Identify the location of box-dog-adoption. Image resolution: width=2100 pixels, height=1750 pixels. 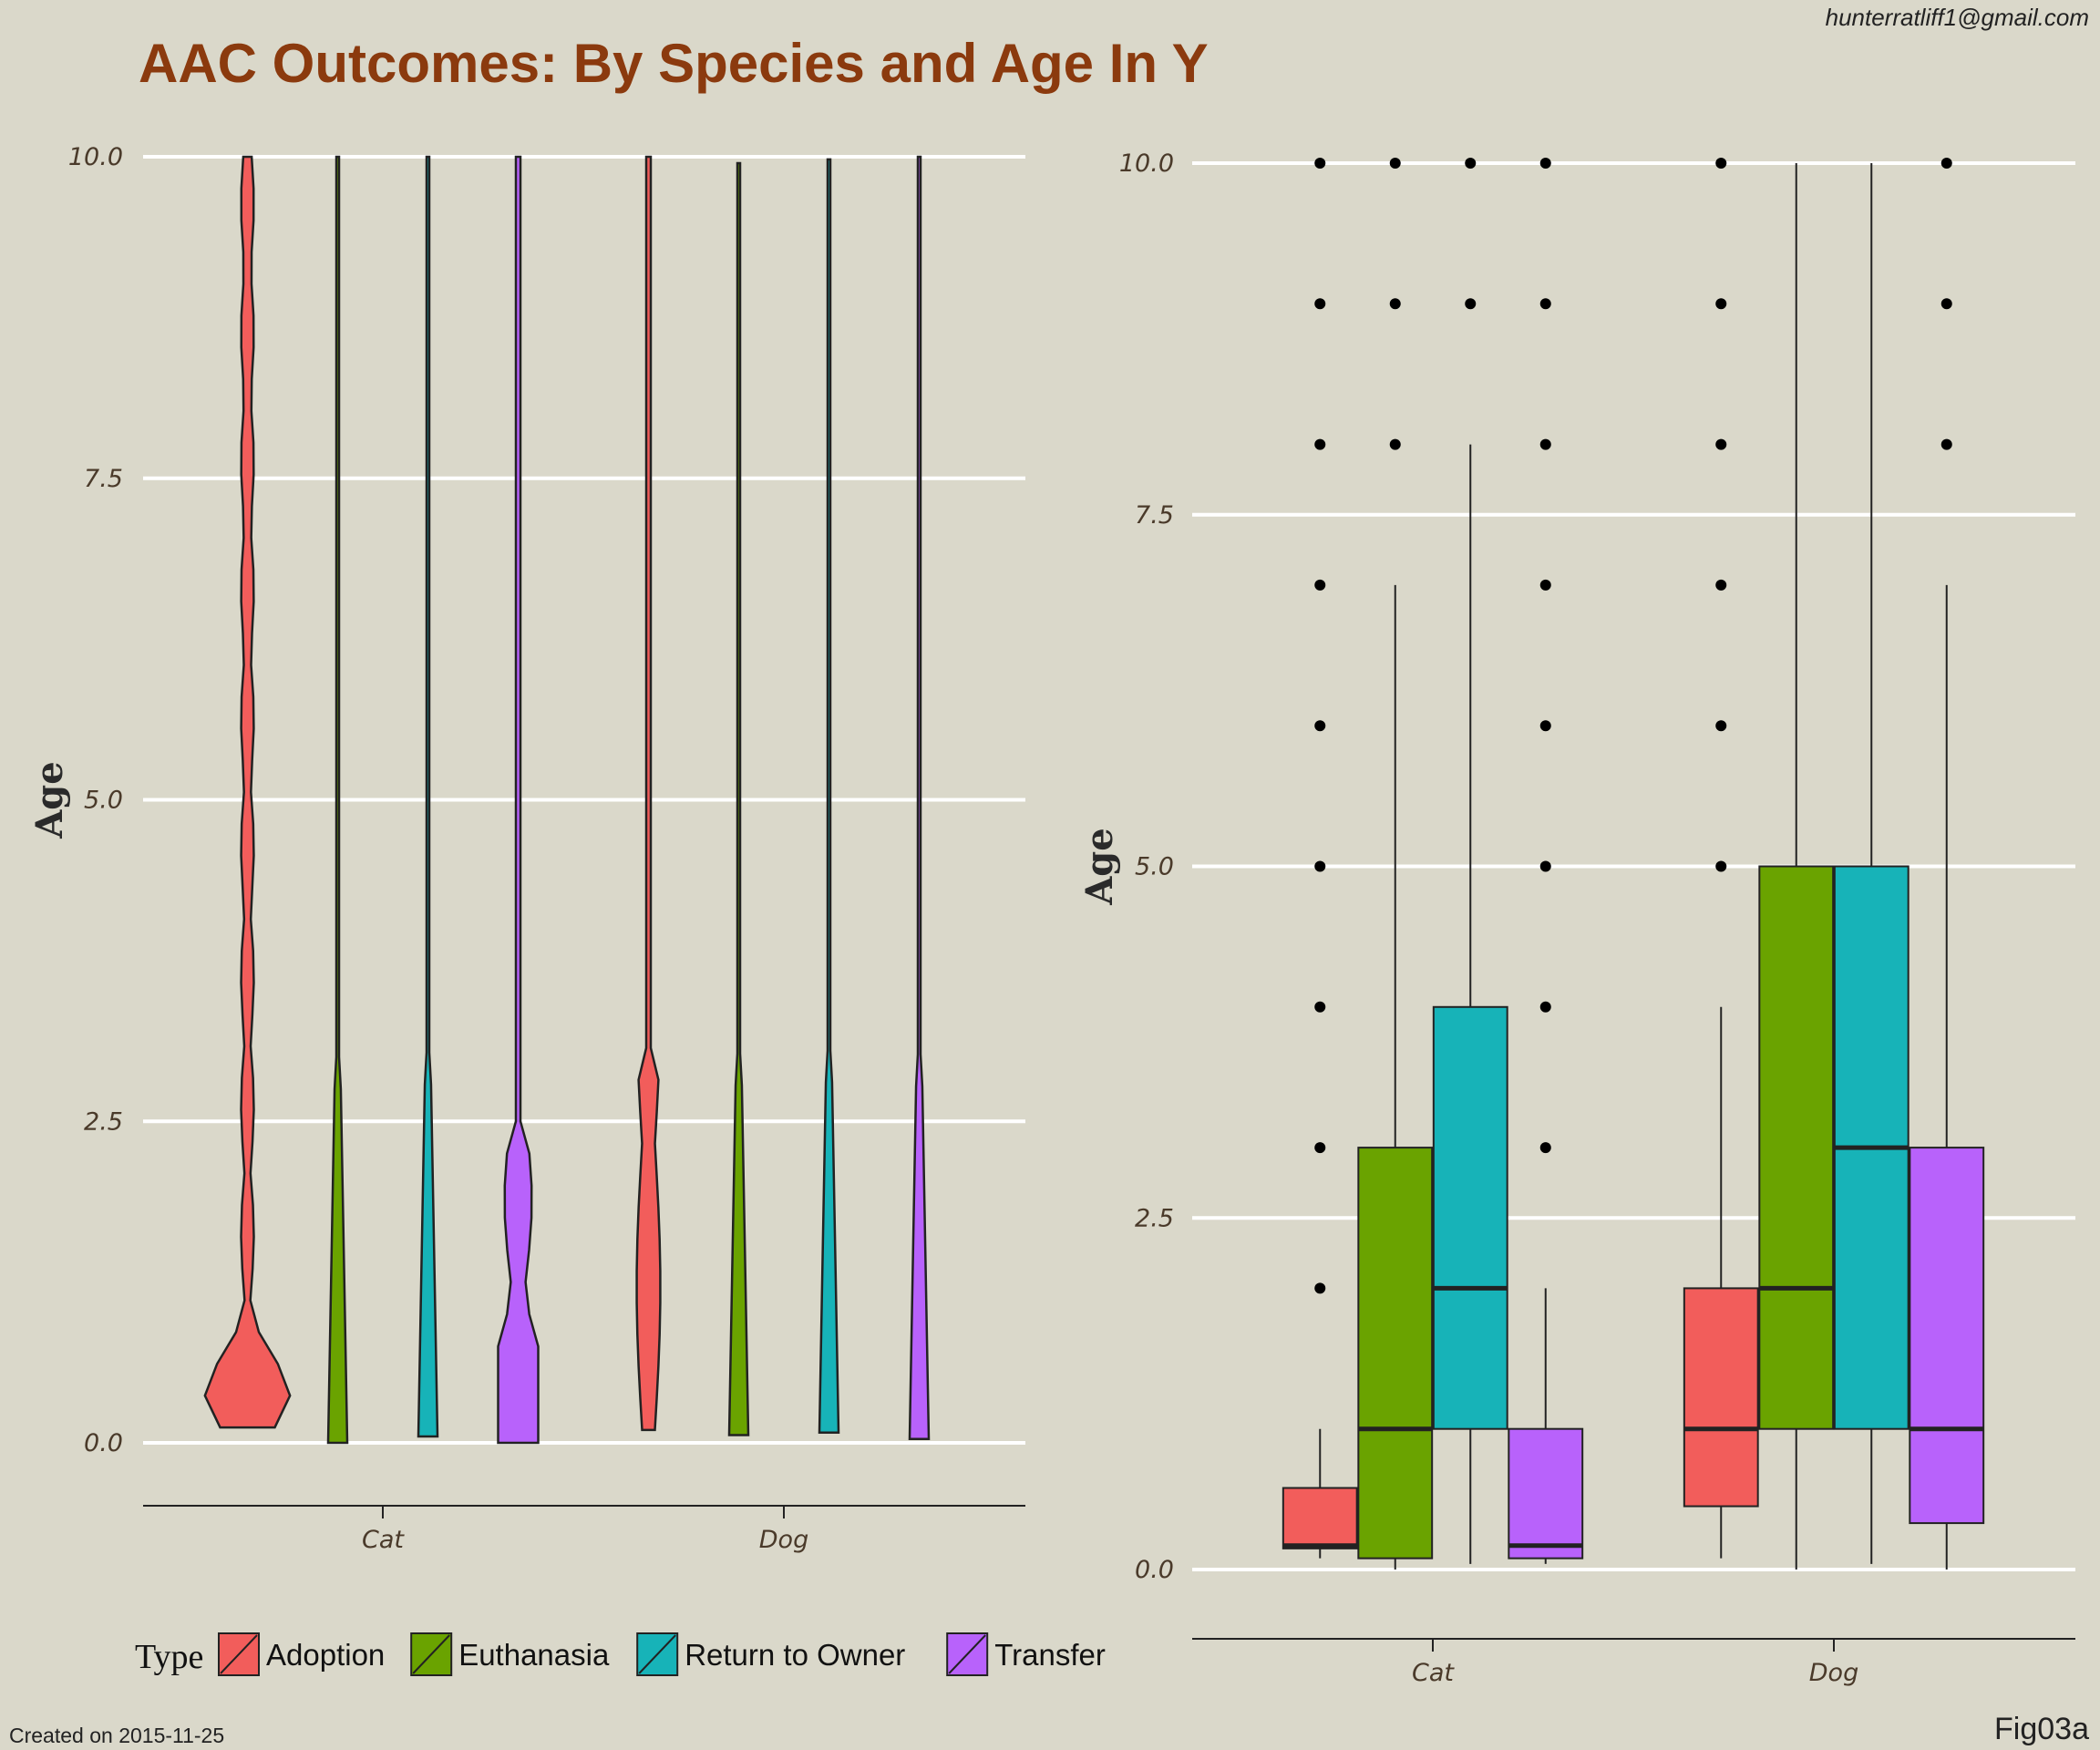
(1721, 858).